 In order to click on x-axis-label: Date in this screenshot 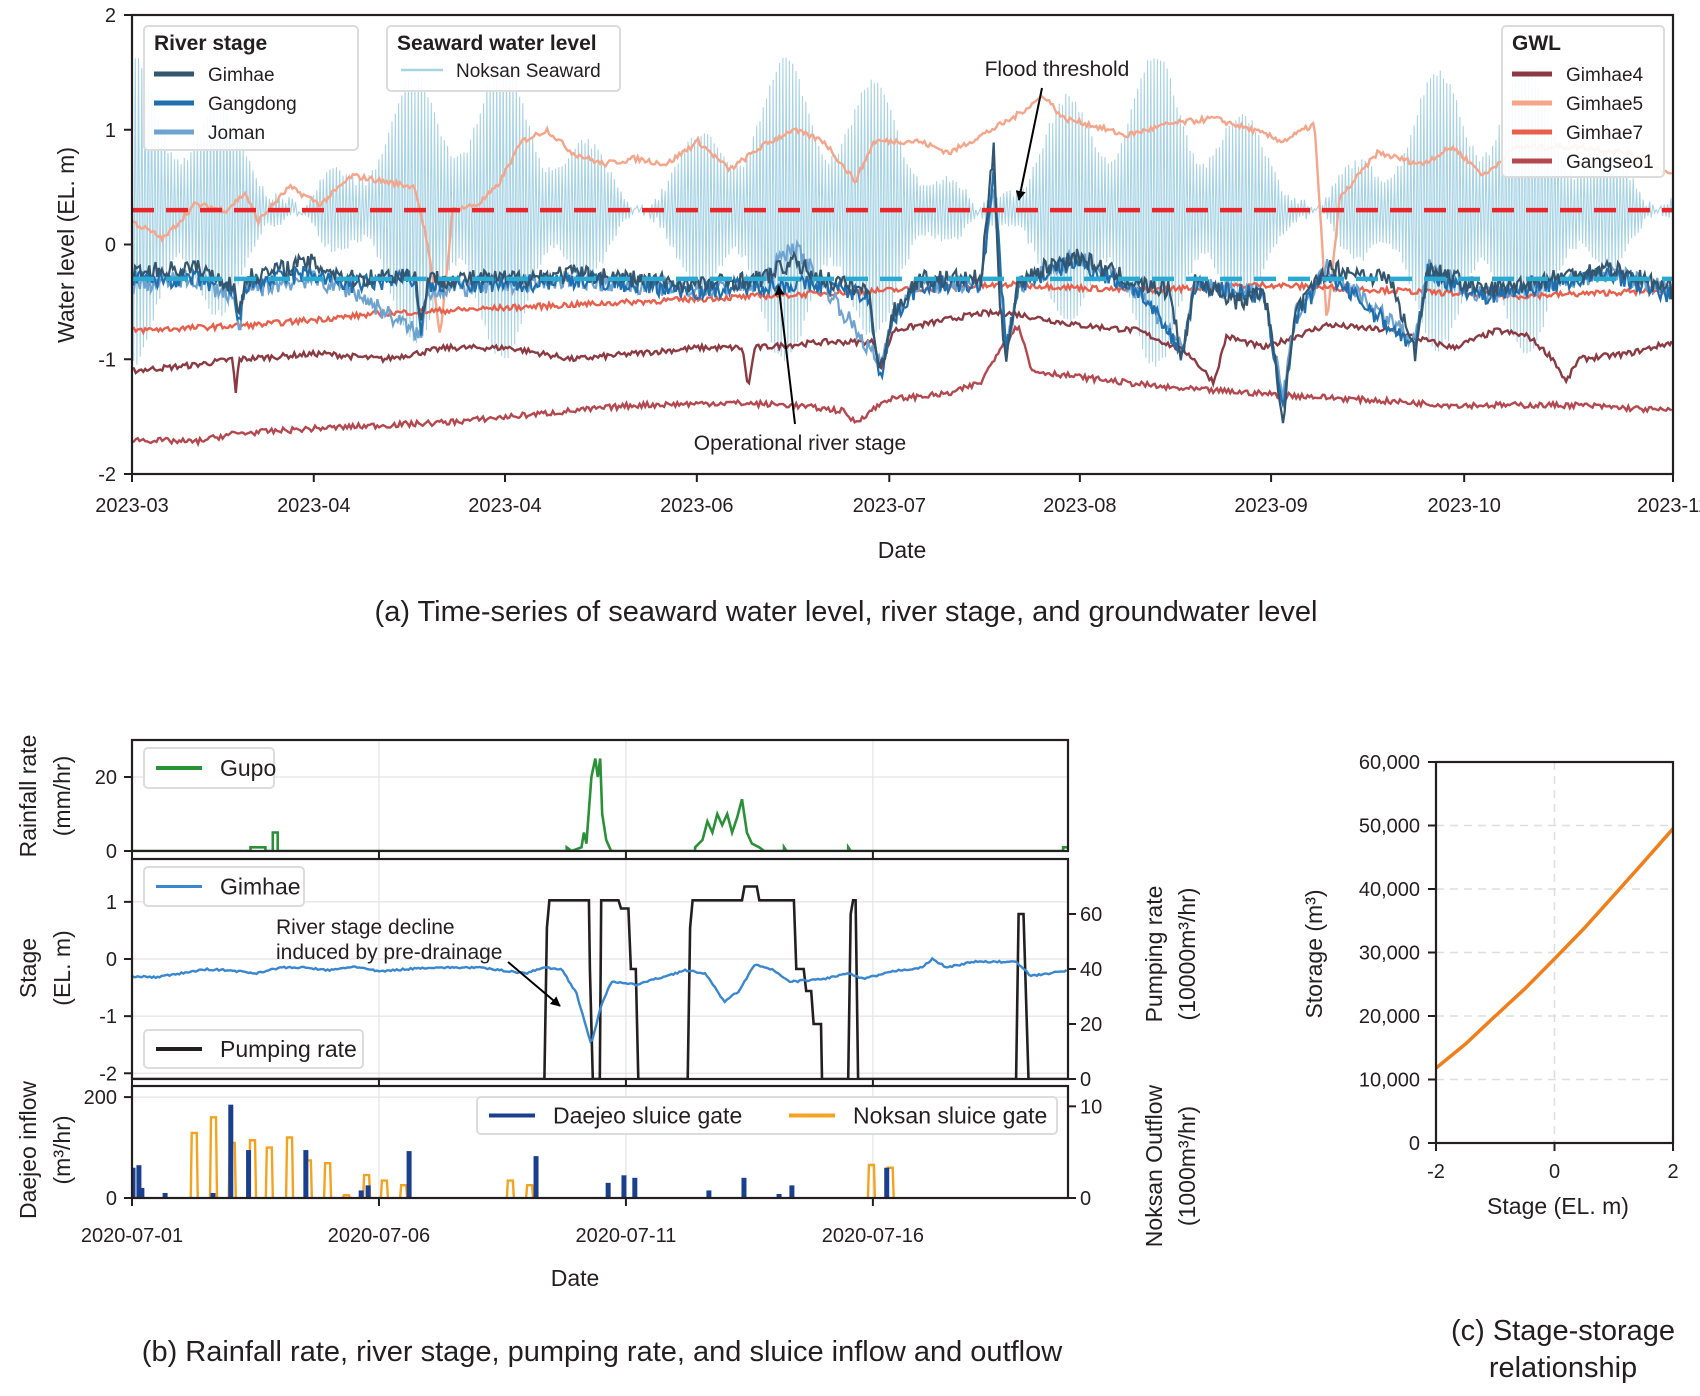, I will do `click(902, 550)`.